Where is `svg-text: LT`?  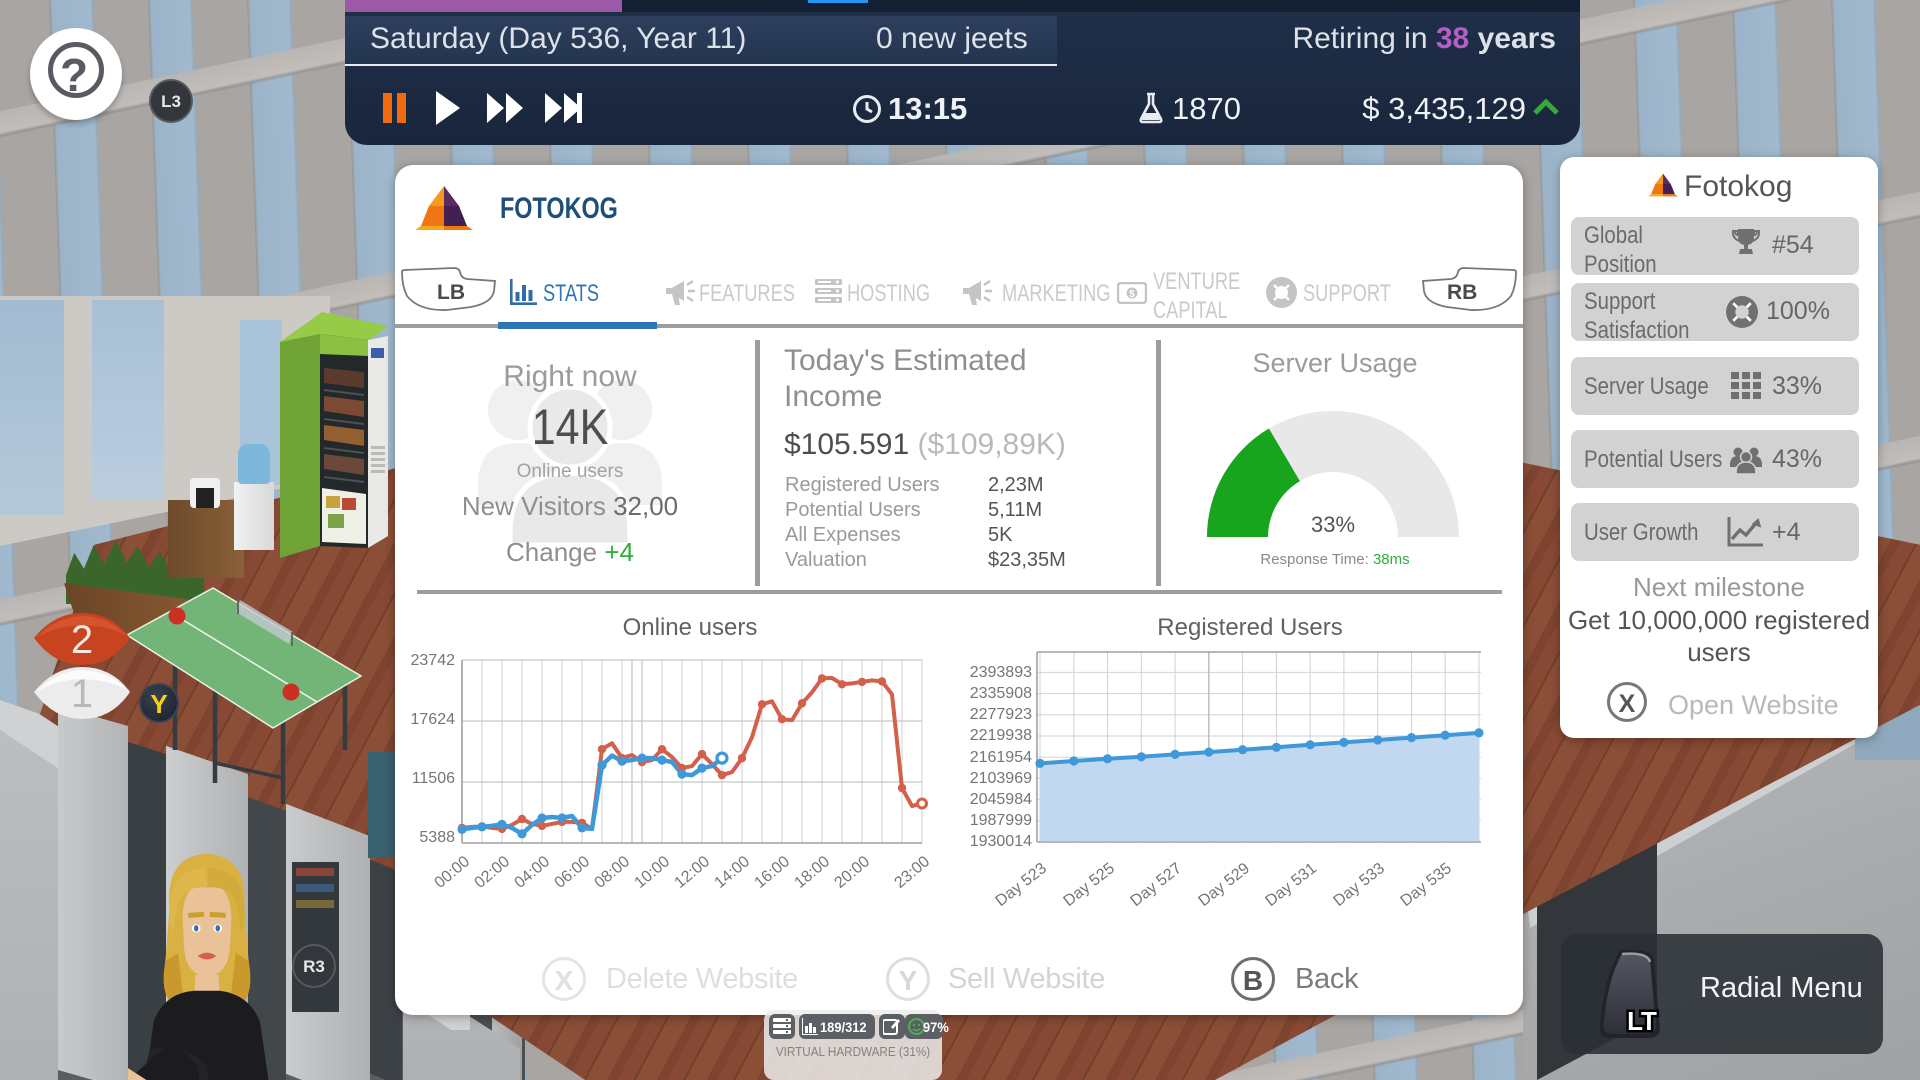 svg-text: LT is located at coordinates (1642, 1021).